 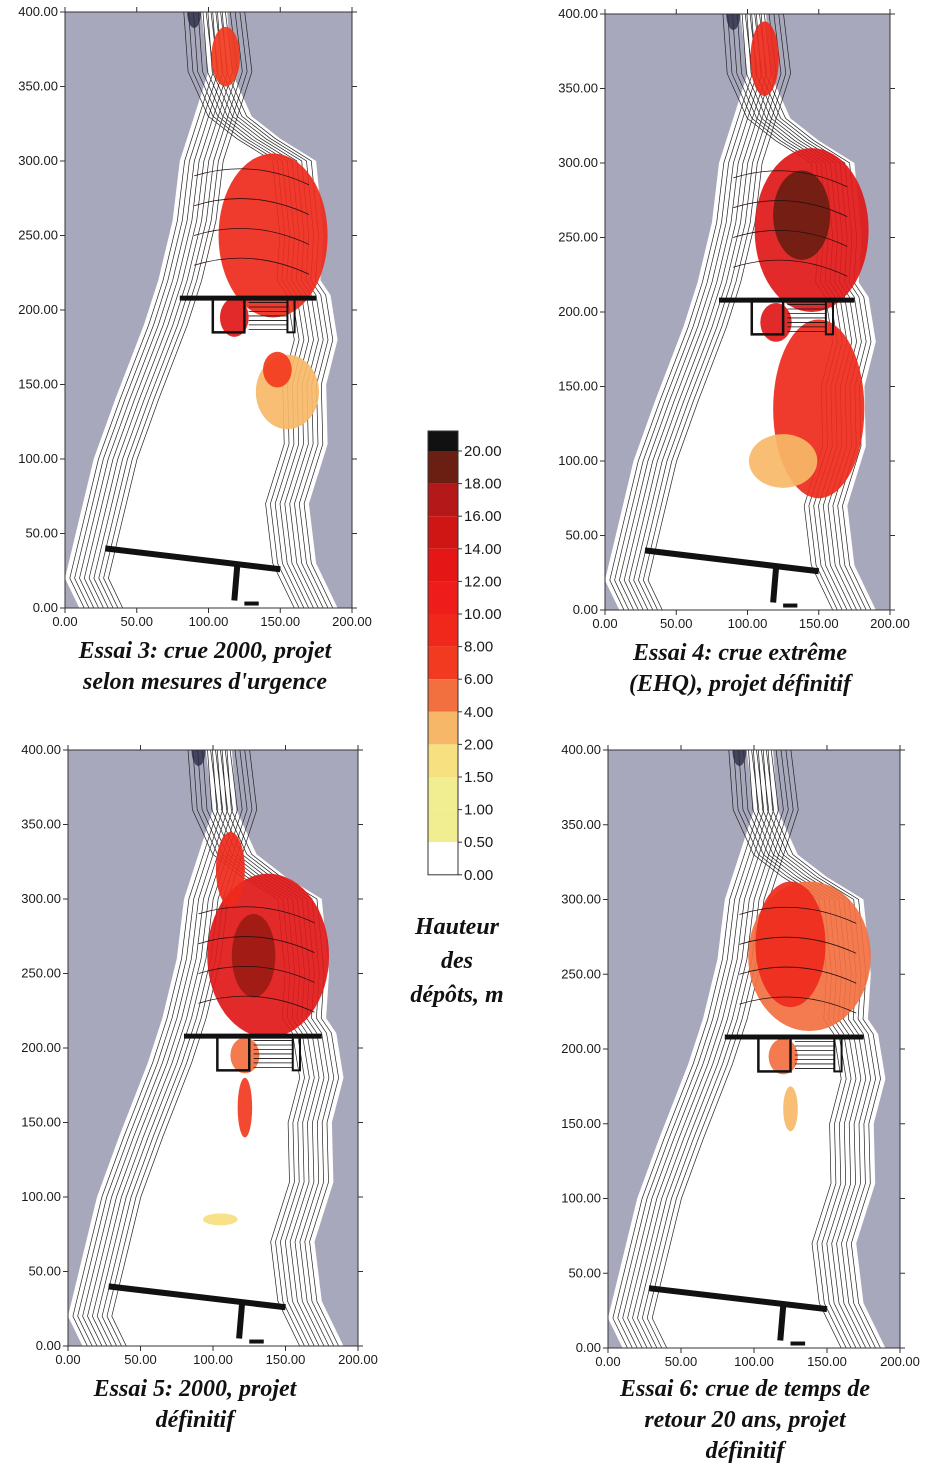 I want to click on y-tick-label: 300.00, so click(x=41, y=898).